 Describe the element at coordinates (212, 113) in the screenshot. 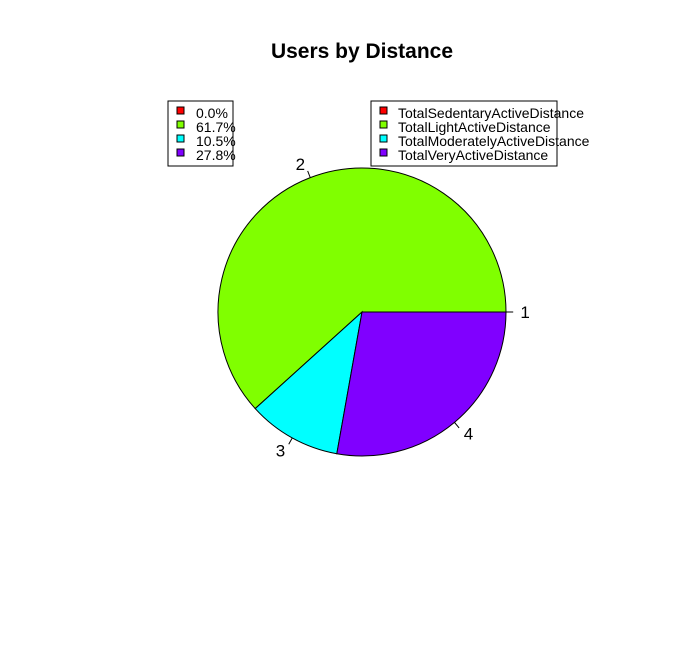

I see `percent-legend-label-1: 0.0%` at that location.